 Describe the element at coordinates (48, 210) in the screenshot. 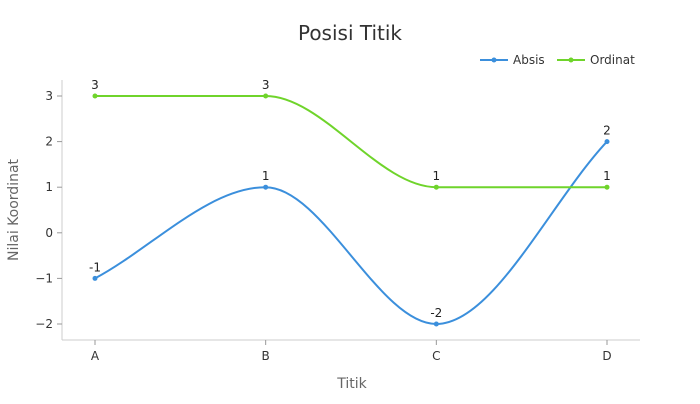

I see `y-axis-ticks: 3 2 1 0 −1 −2` at that location.